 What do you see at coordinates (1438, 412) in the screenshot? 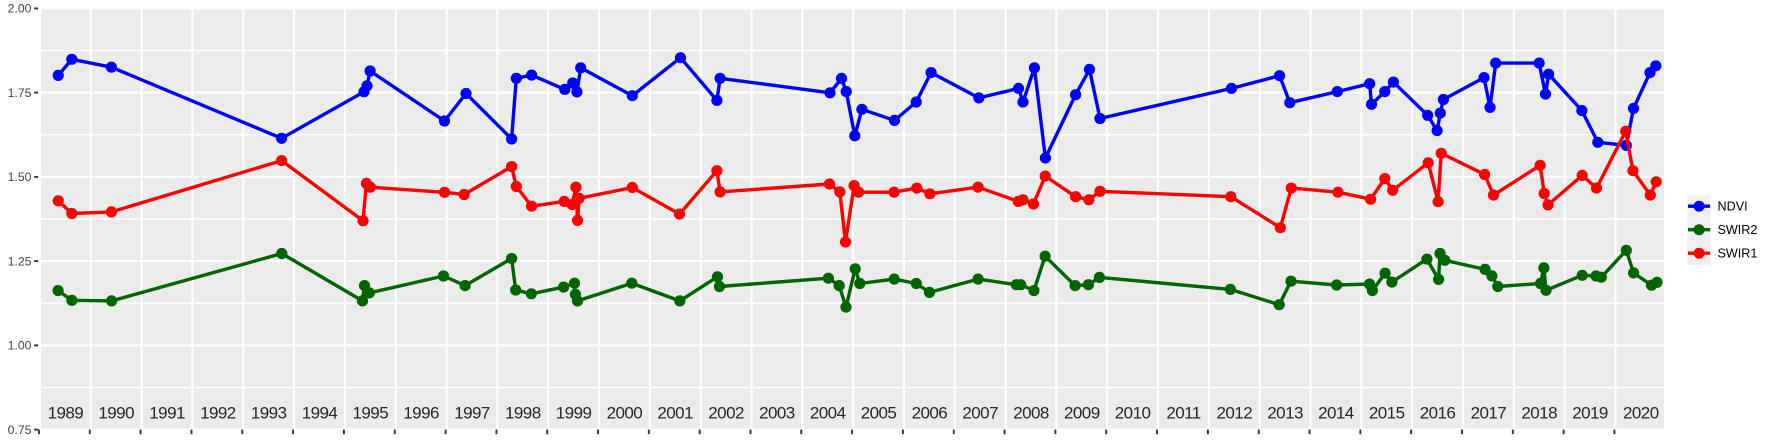
I see `svg-text: 2016` at bounding box center [1438, 412].